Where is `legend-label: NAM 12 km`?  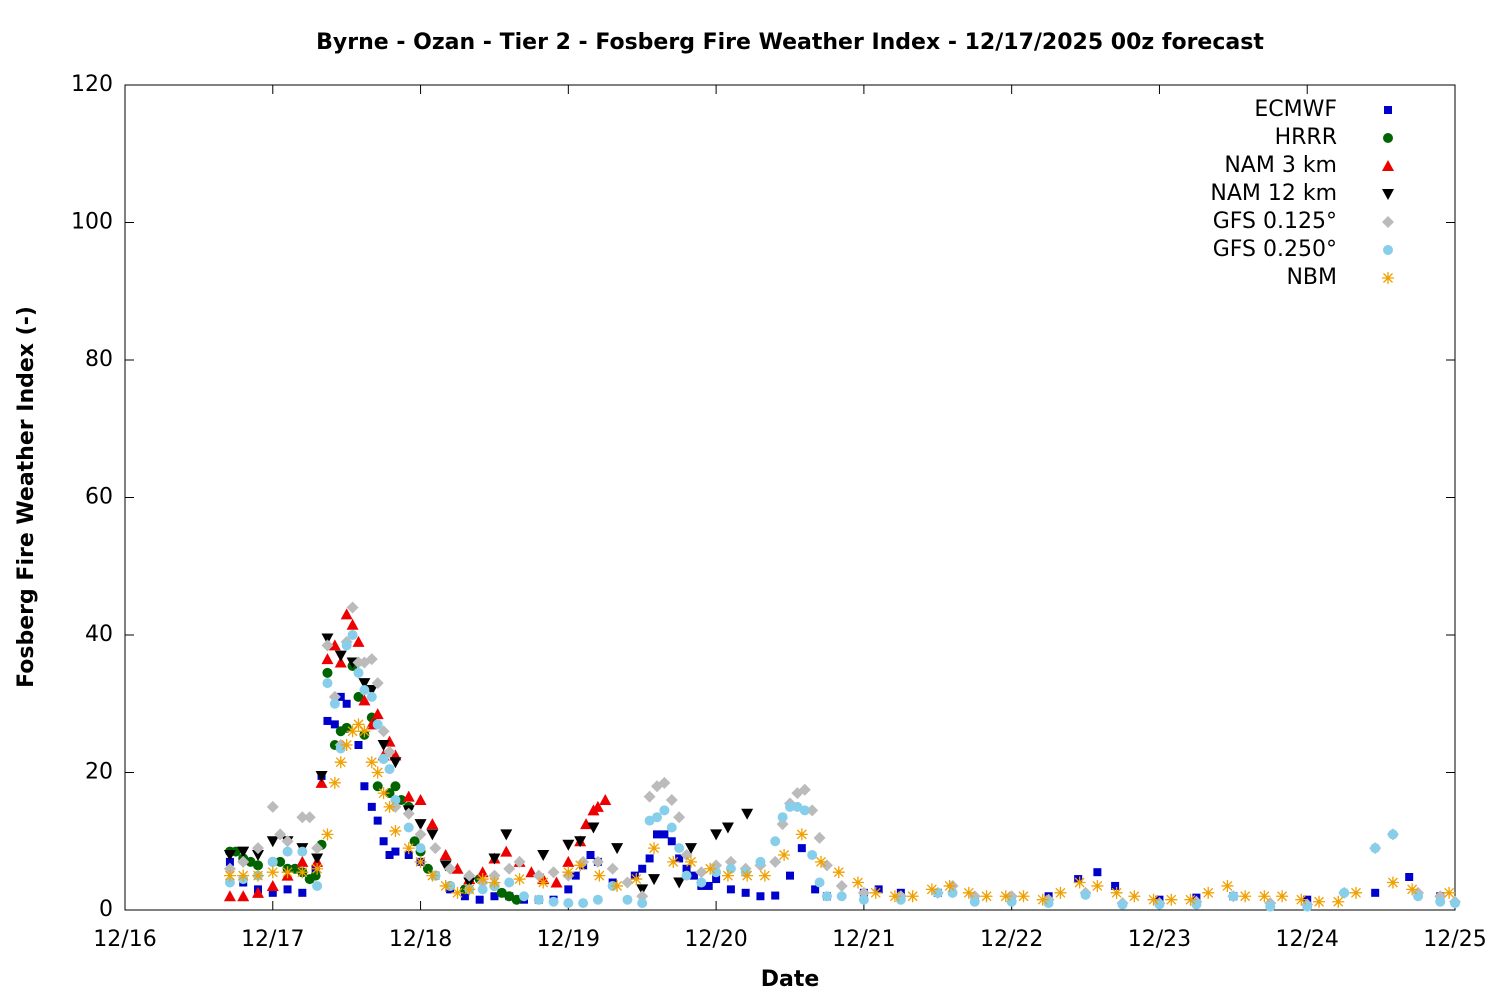 legend-label: NAM 12 km is located at coordinates (1273, 193).